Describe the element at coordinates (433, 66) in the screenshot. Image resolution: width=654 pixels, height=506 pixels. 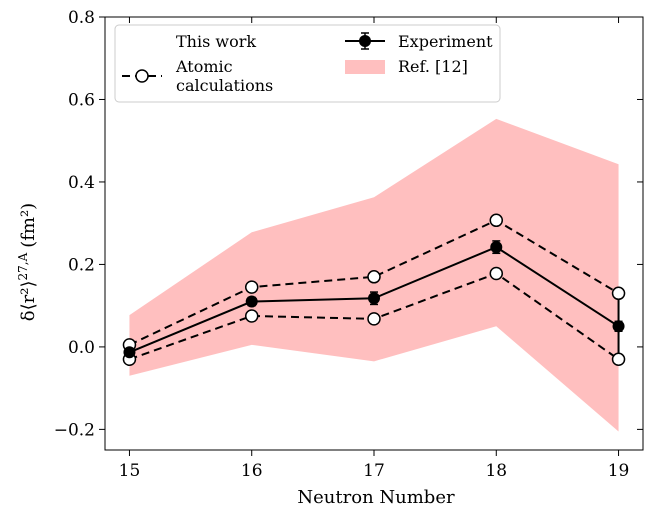
I see `legend-ref-label: Ref. [12]` at that location.